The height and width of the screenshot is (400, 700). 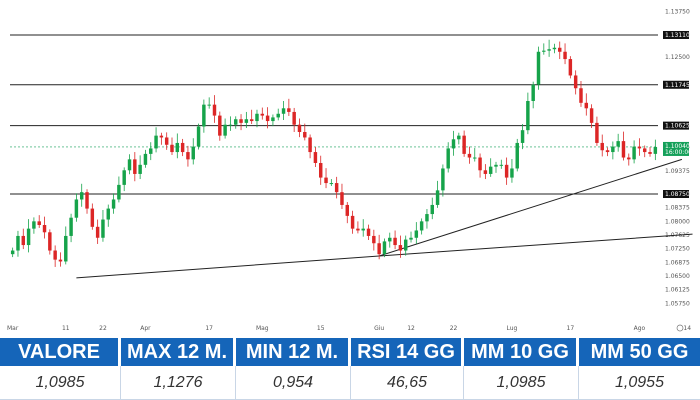 I want to click on current-price-time: 16:00:00, so click(x=678, y=152).